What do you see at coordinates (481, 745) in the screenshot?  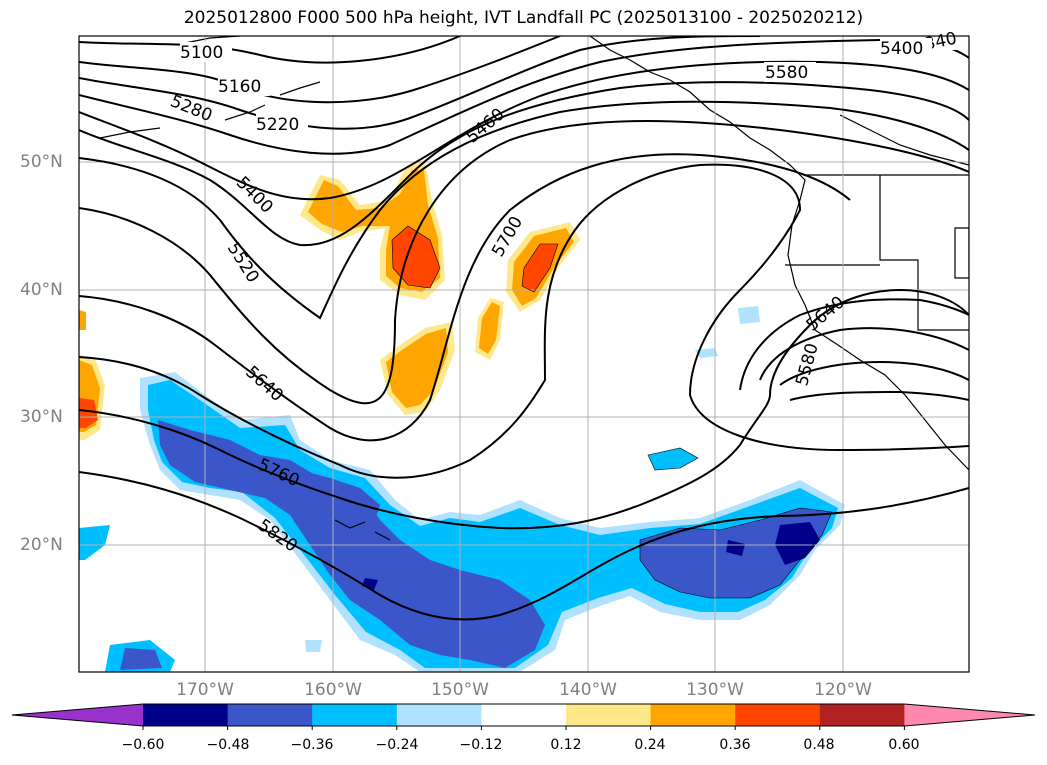 I see `colorbar-tick: −0.12` at bounding box center [481, 745].